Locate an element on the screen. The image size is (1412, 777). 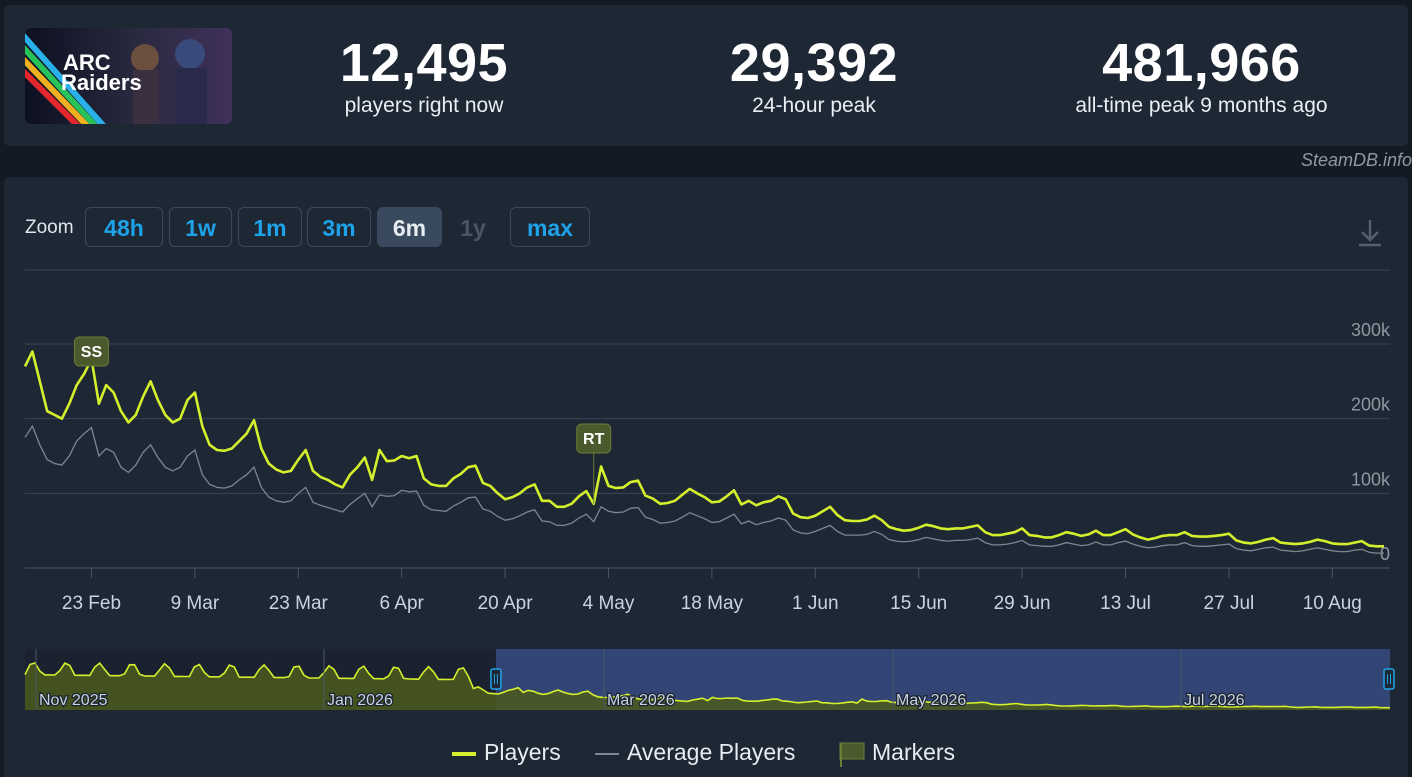
navigator-label: Nov 2025 is located at coordinates (73, 700).